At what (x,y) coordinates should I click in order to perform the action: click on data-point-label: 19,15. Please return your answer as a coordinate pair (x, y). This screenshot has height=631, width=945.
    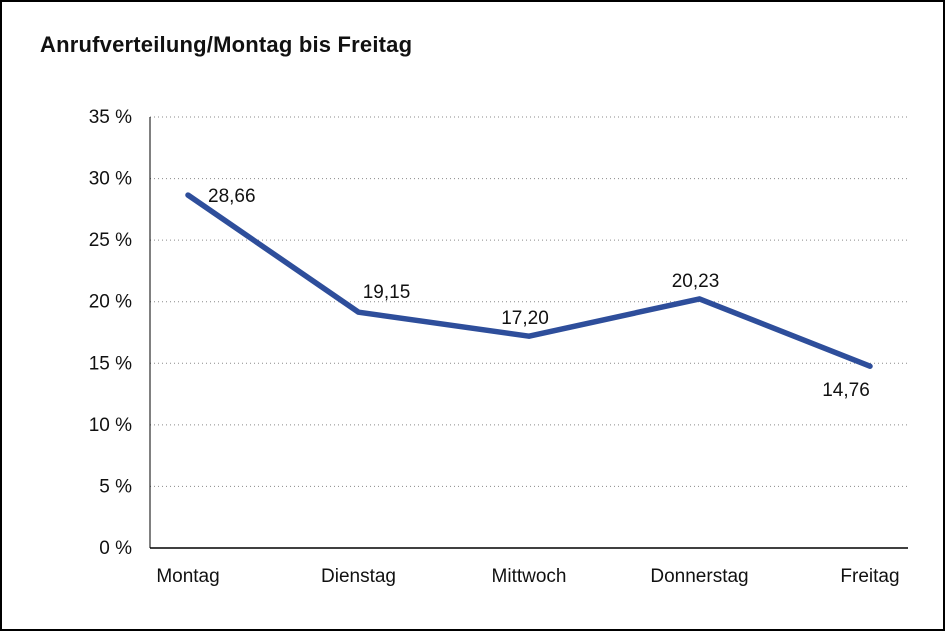
    Looking at the image, I should click on (387, 292).